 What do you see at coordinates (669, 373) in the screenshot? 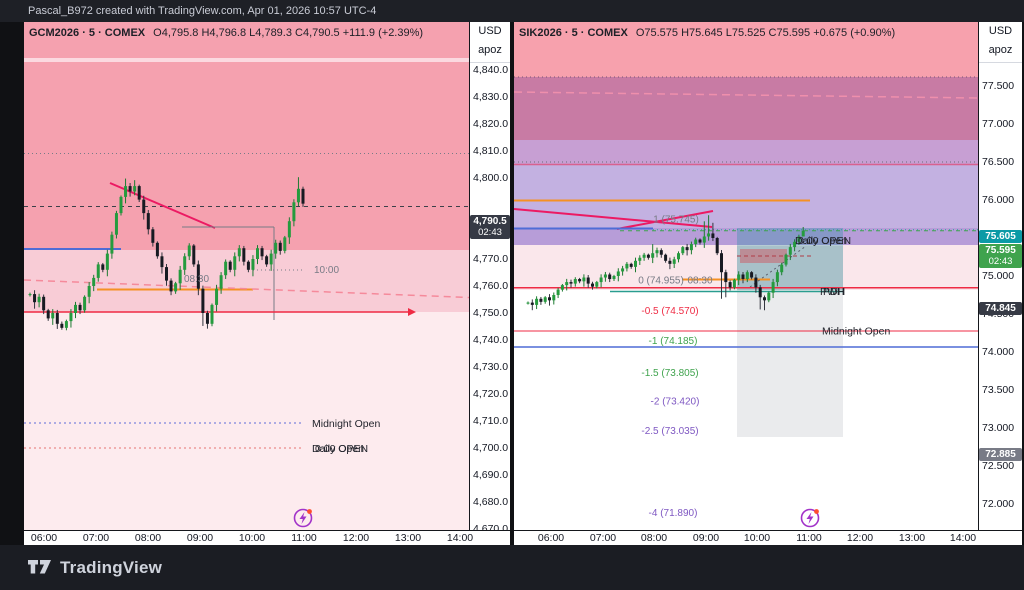
I see `level-label-m15: -1.5 (73.805)` at bounding box center [669, 373].